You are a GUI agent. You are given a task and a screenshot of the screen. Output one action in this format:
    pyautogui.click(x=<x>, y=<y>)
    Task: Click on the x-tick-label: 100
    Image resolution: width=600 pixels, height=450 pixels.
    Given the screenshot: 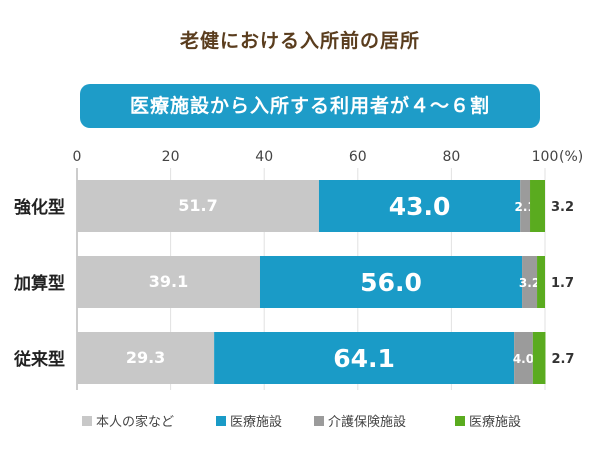 What is the action you would take?
    pyautogui.click(x=545, y=157)
    